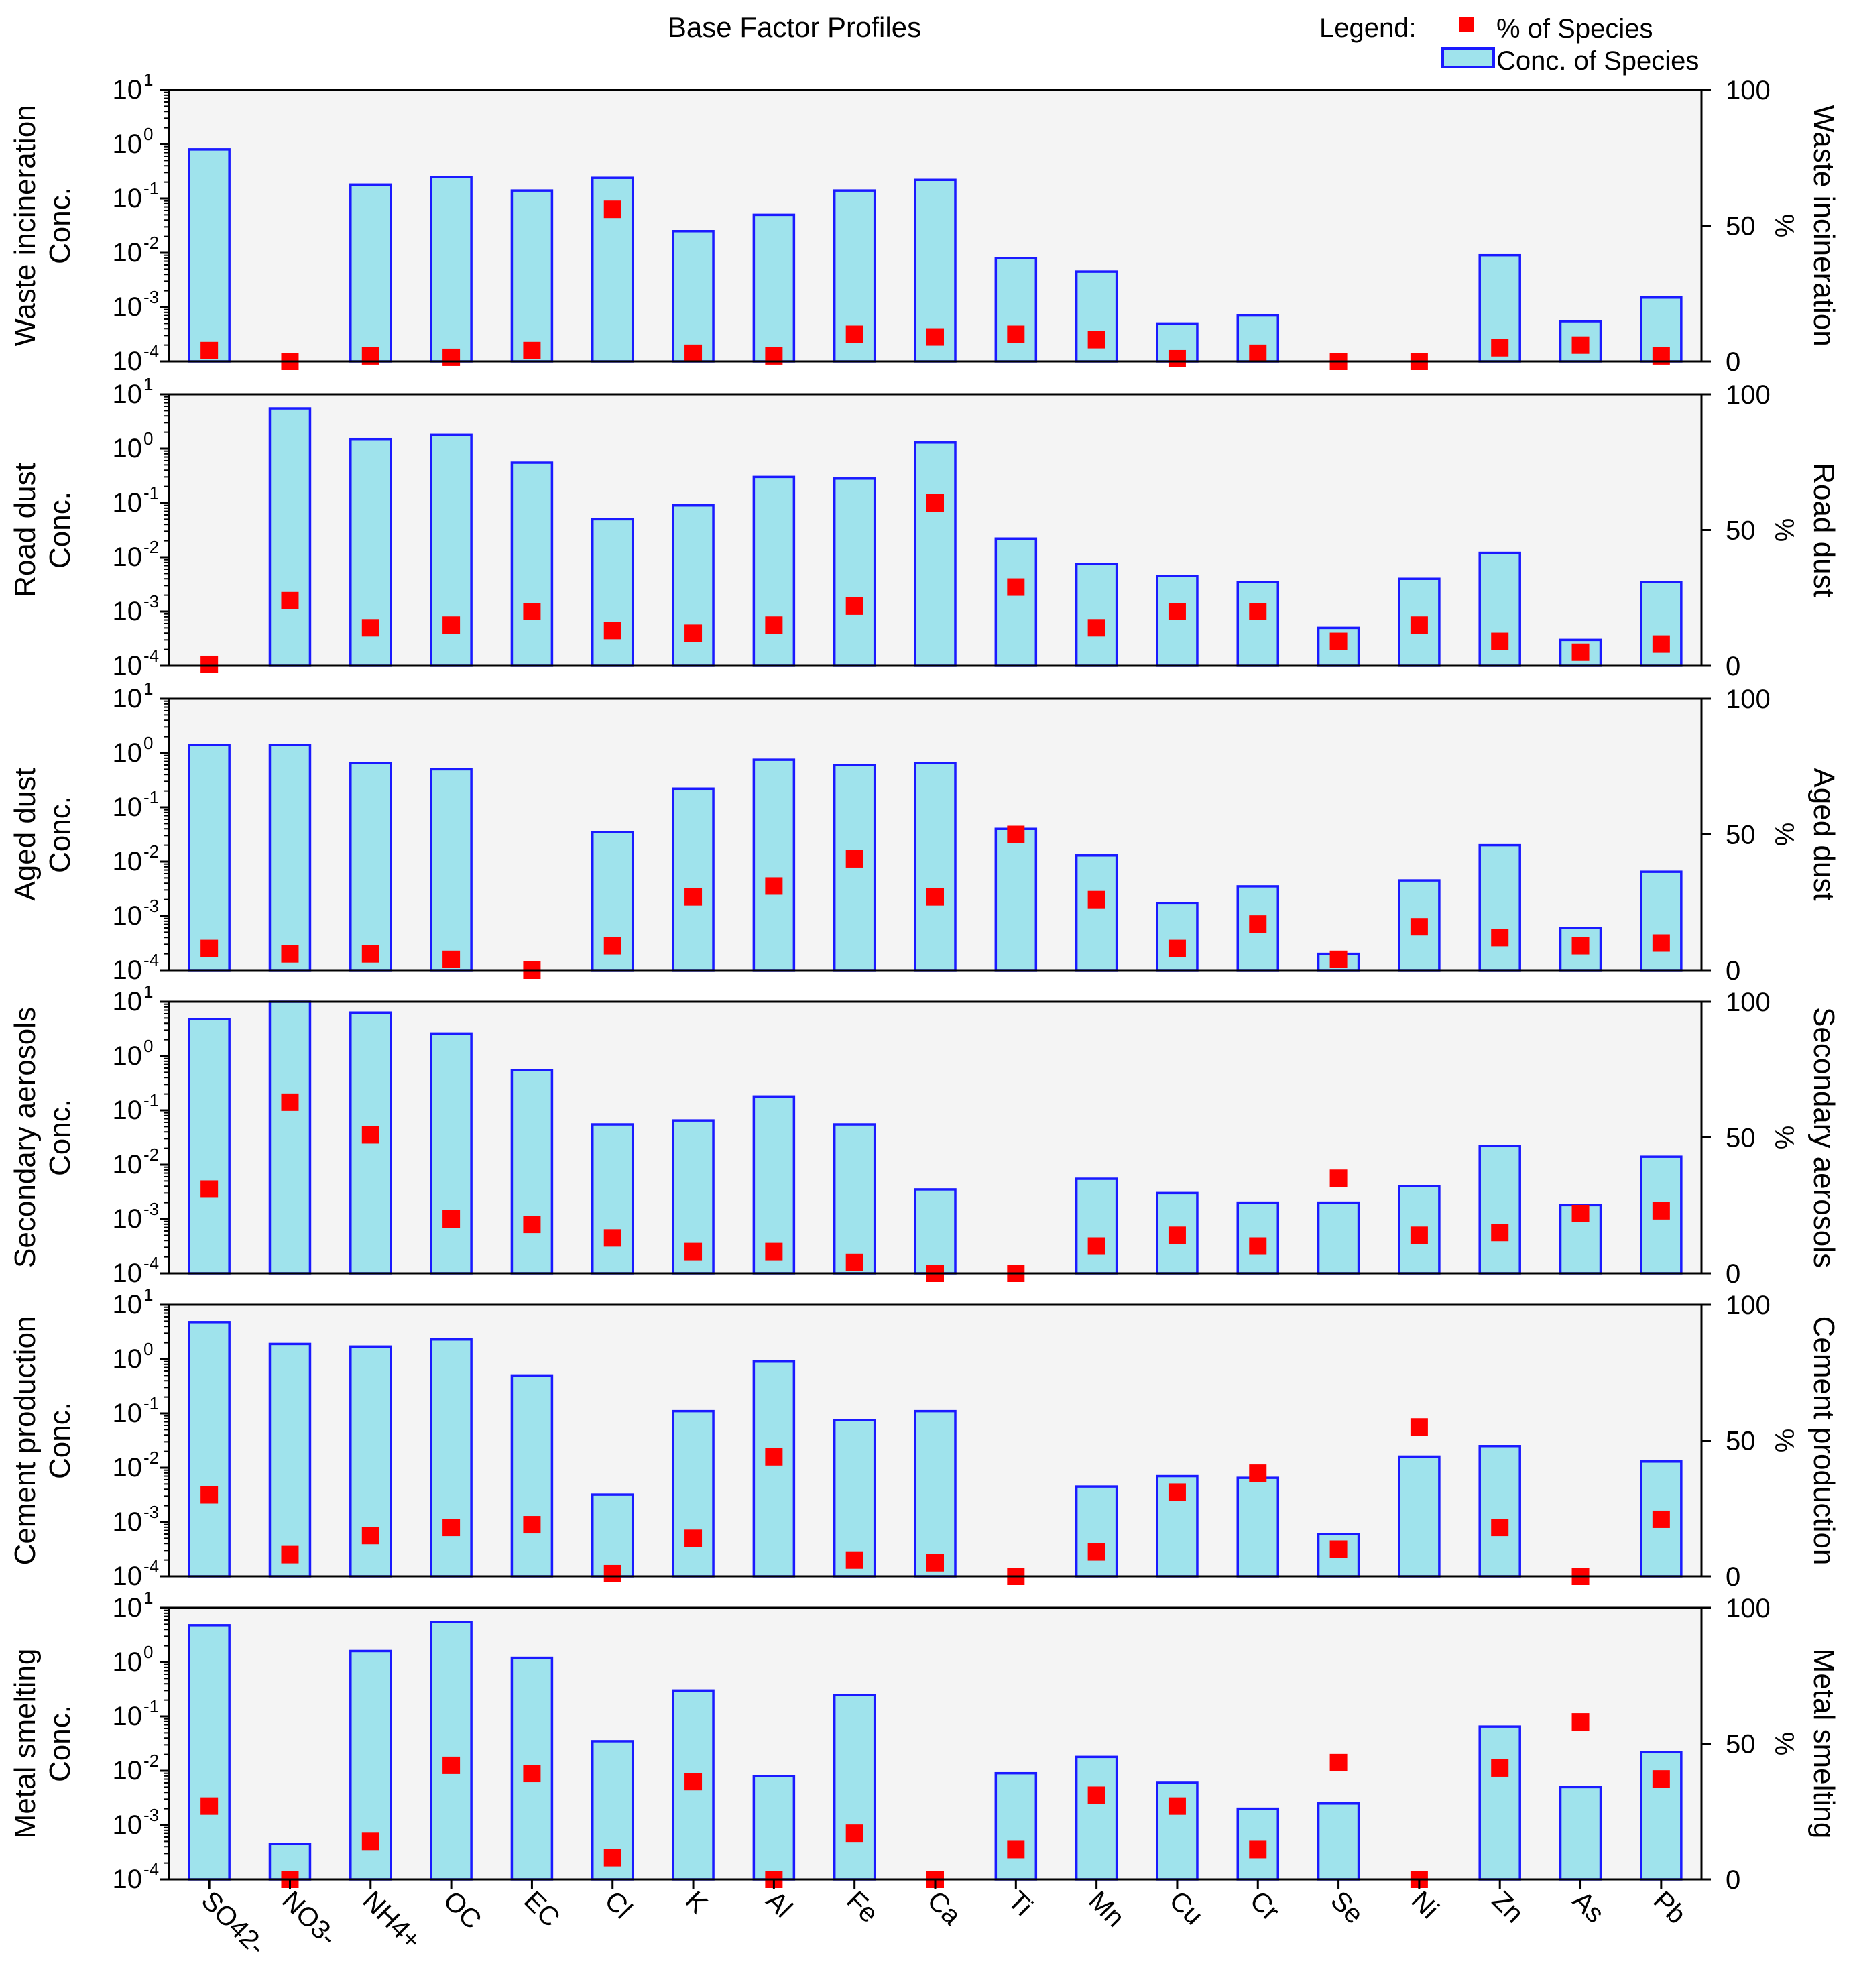  What do you see at coordinates (391, 1920) in the screenshot?
I see `x-tick-label: NH4+` at bounding box center [391, 1920].